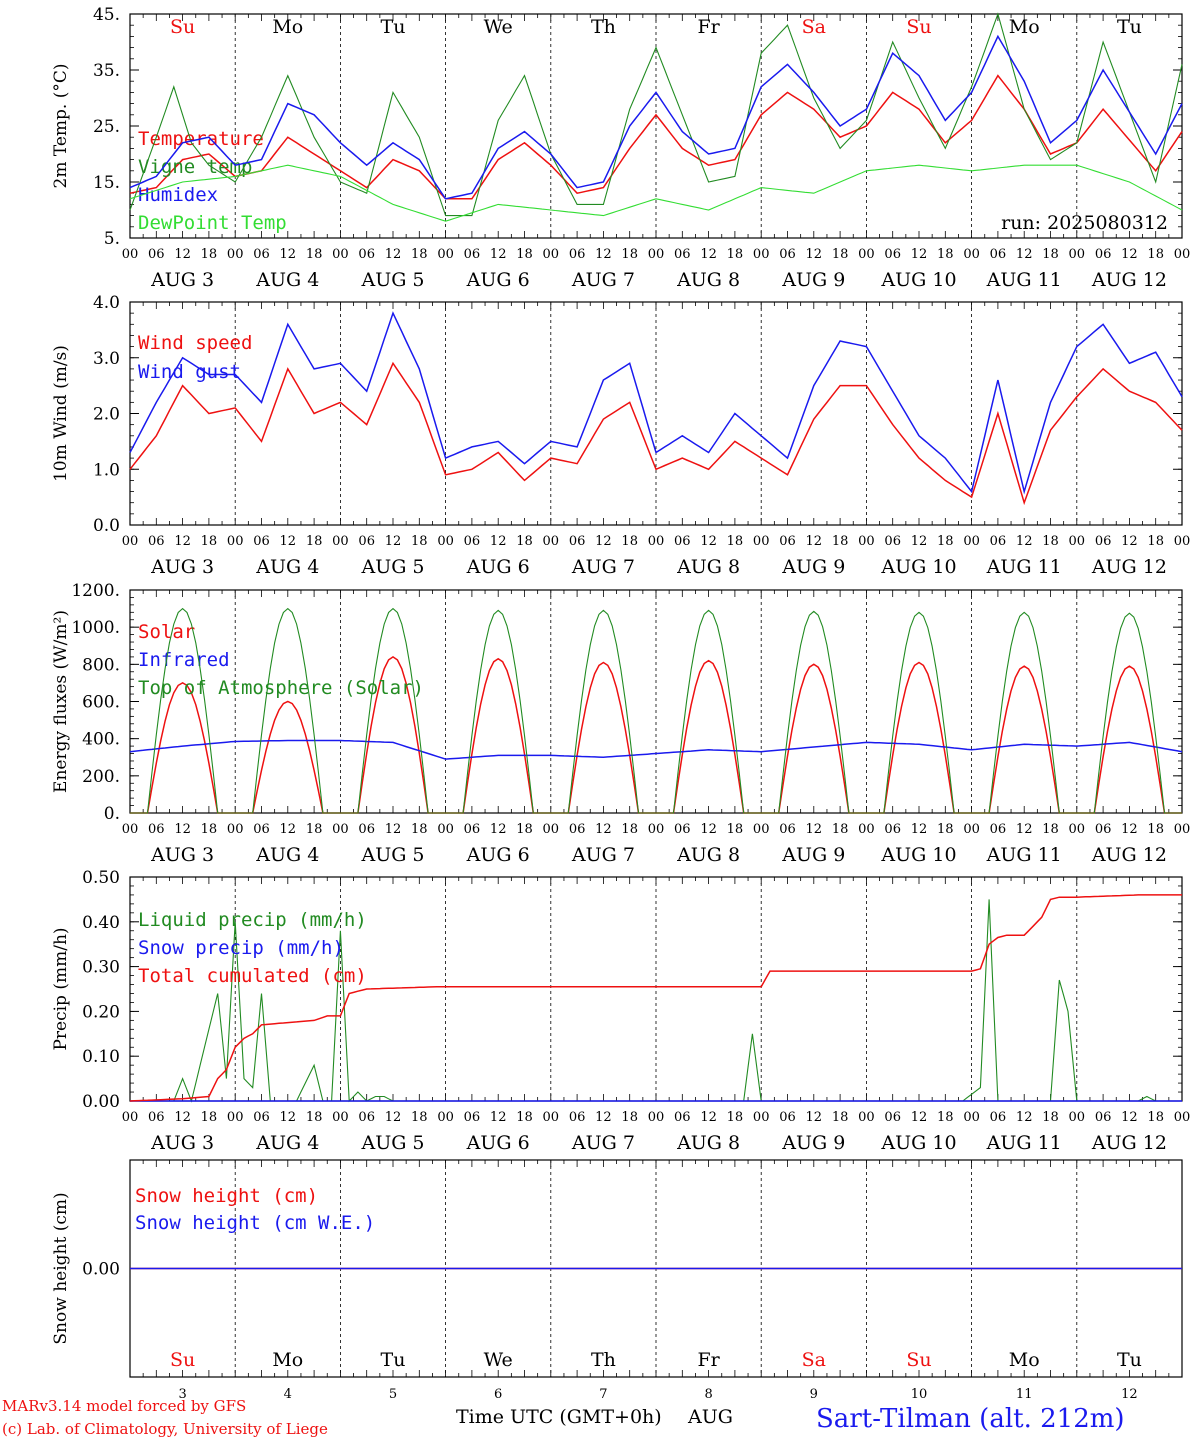 The width and height of the screenshot is (1194, 1440). Describe the element at coordinates (1024, 1394) in the screenshot. I see `day-number-label: 11` at that location.